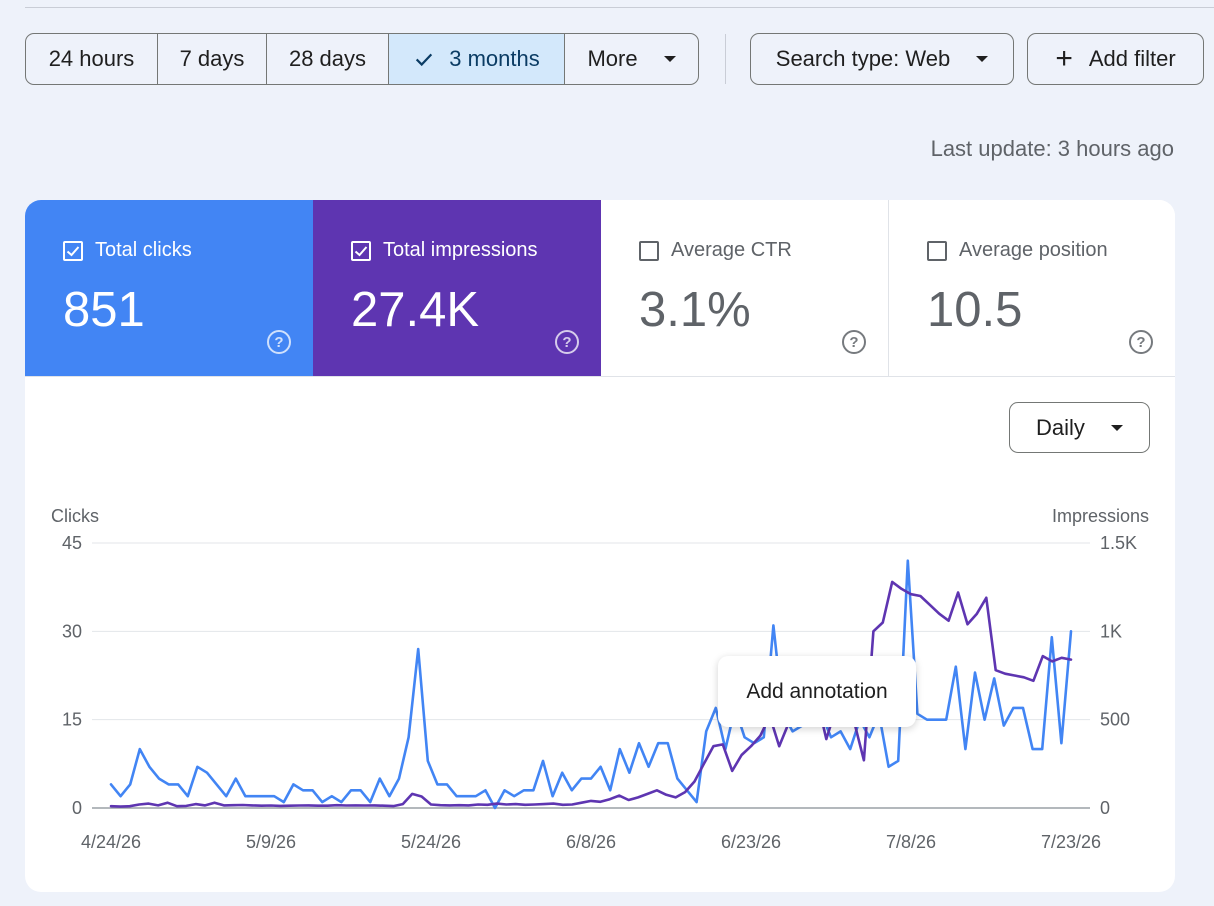 The image size is (1214, 906). I want to click on add-annotation-tooltip: Add annotation, so click(817, 691).